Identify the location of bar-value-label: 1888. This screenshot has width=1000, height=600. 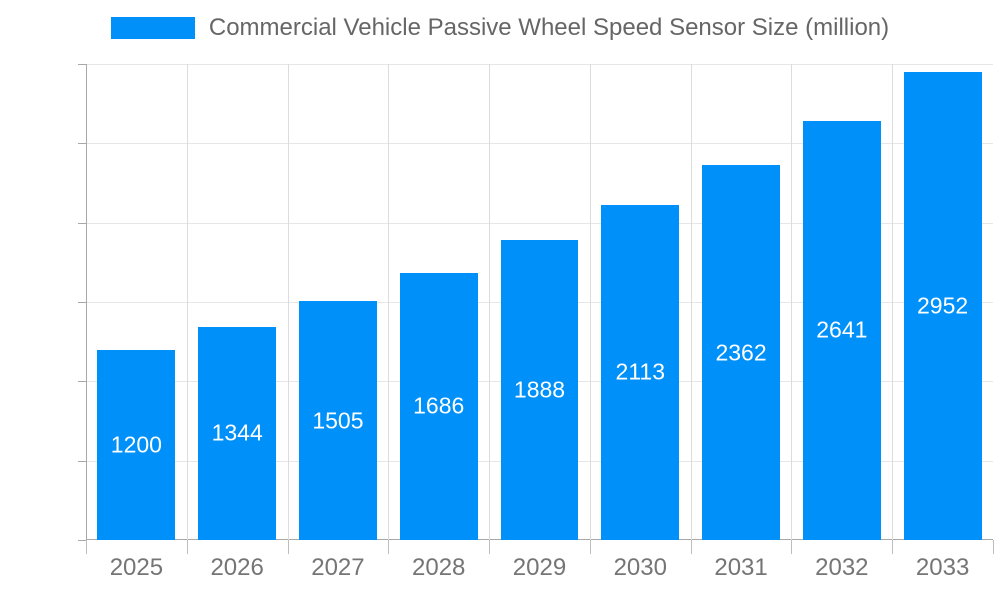
(539, 389).